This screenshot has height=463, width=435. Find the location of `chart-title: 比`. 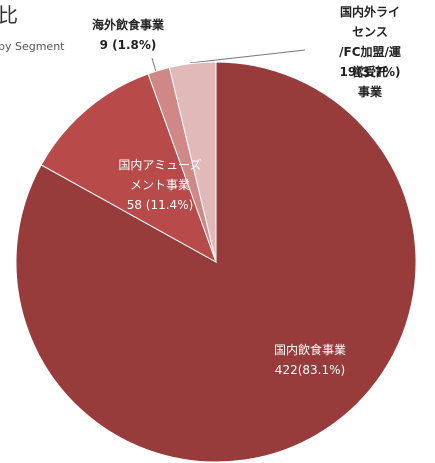

chart-title: 比 is located at coordinates (9, 15).